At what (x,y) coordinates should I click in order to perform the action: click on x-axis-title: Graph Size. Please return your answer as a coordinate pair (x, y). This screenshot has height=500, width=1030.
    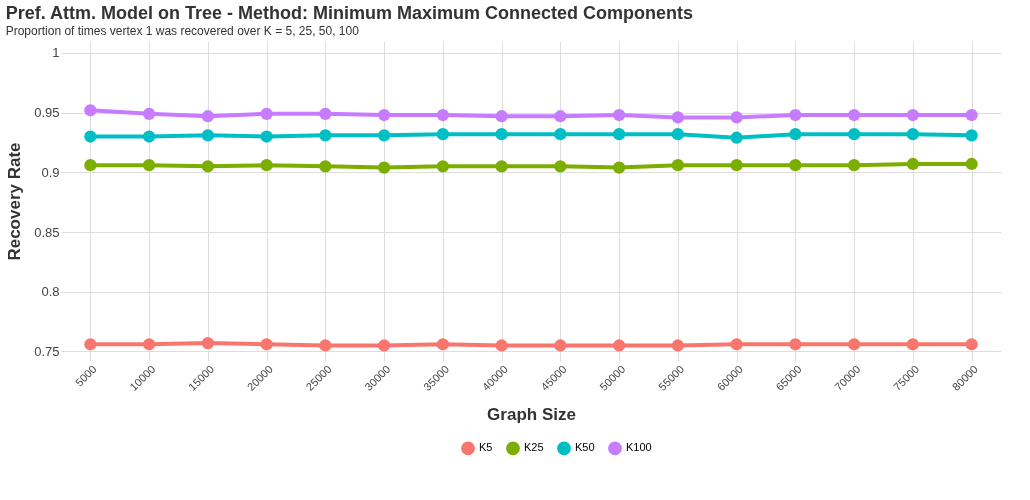
    Looking at the image, I should click on (531, 414).